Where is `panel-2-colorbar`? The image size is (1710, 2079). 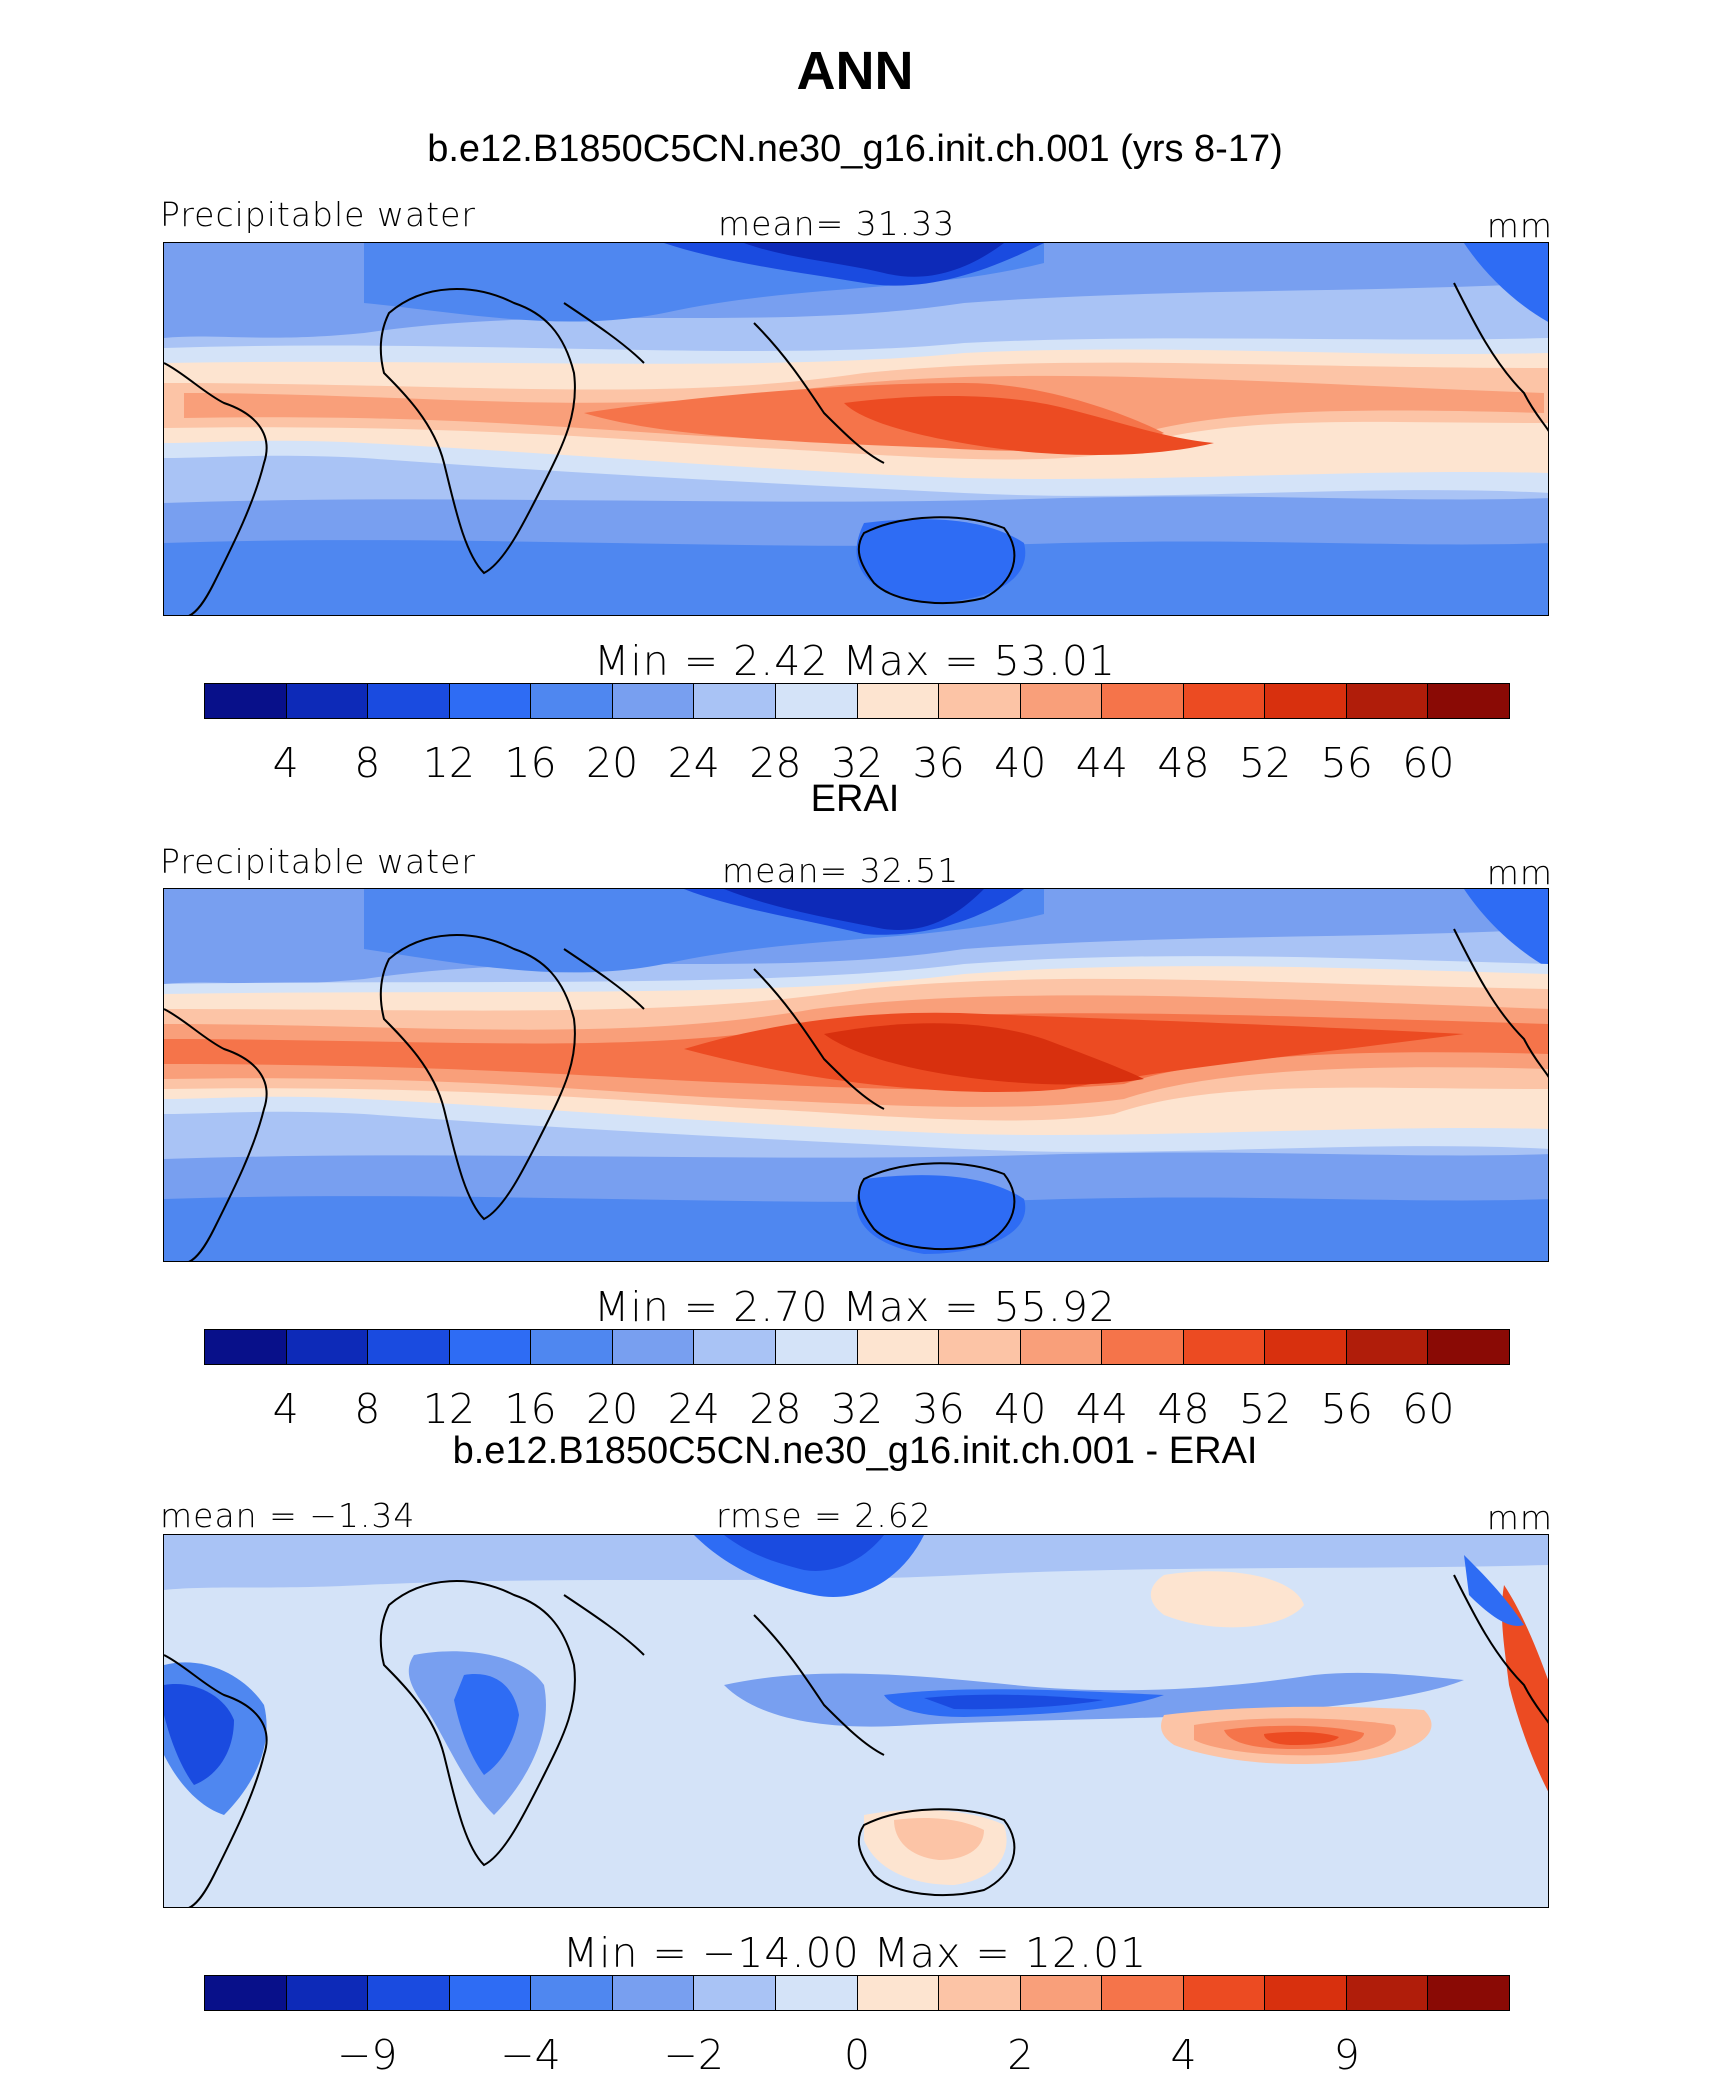 panel-2-colorbar is located at coordinates (857, 1347).